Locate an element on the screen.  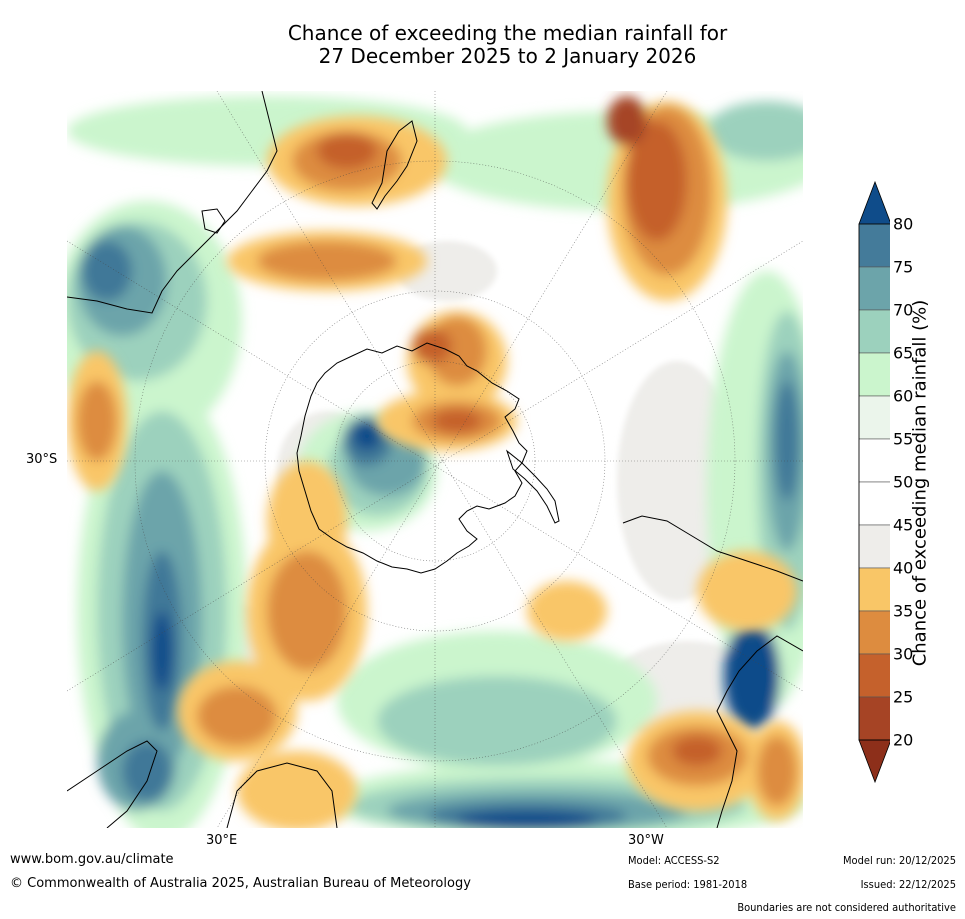
colorbar-tick-80: 80 is located at coordinates (903, 224).